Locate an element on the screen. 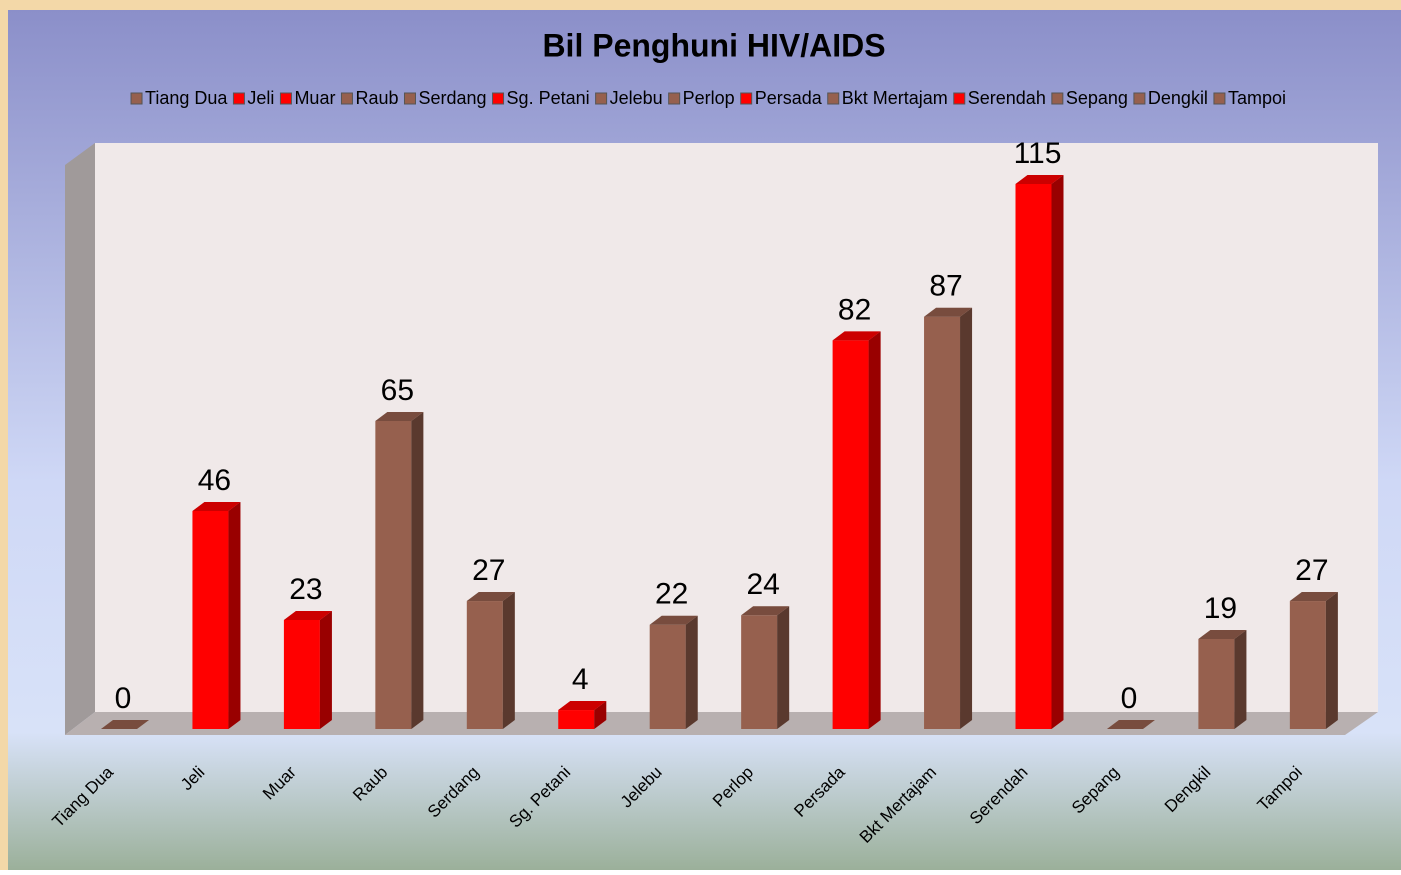  legend-label: Serdang is located at coordinates (452, 98).